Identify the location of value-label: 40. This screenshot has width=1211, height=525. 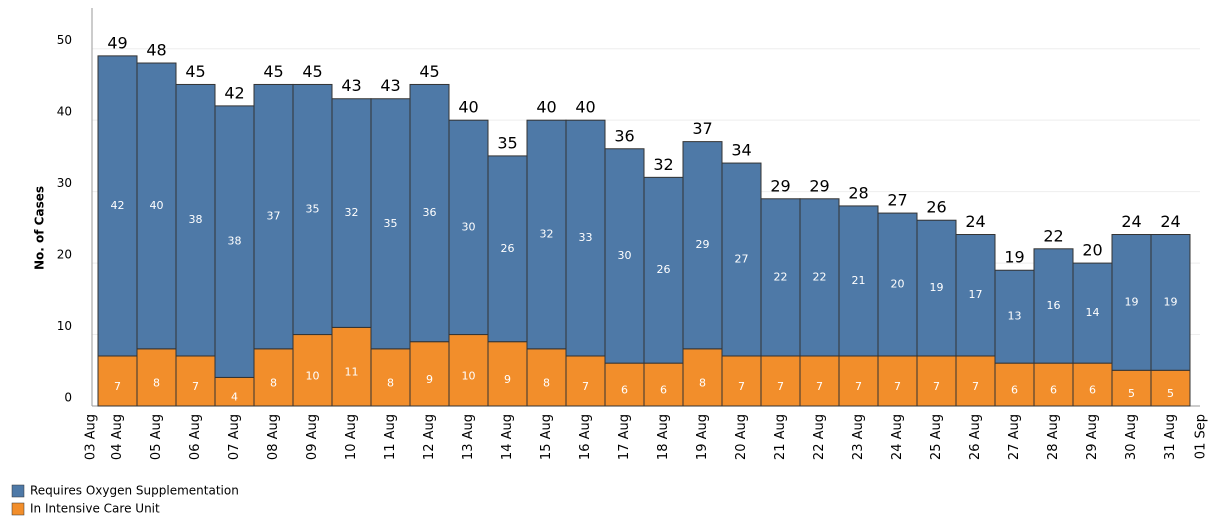
(157, 205).